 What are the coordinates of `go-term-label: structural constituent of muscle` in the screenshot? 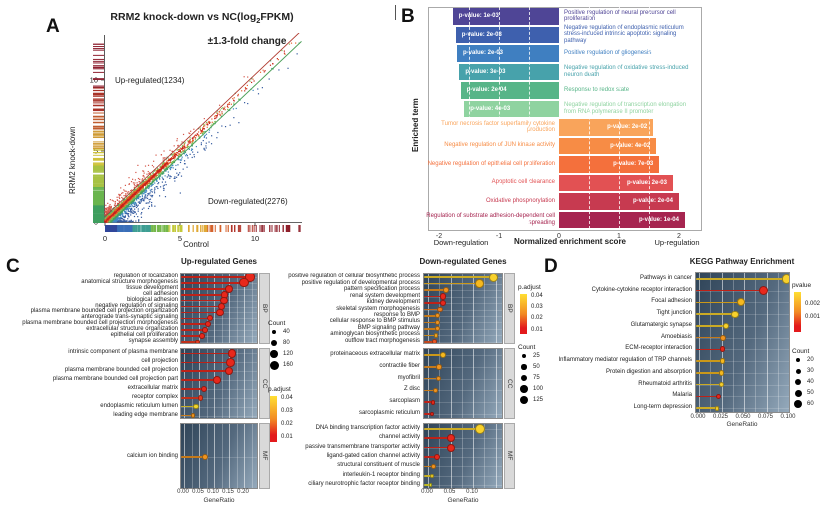 It's located at (378, 465).